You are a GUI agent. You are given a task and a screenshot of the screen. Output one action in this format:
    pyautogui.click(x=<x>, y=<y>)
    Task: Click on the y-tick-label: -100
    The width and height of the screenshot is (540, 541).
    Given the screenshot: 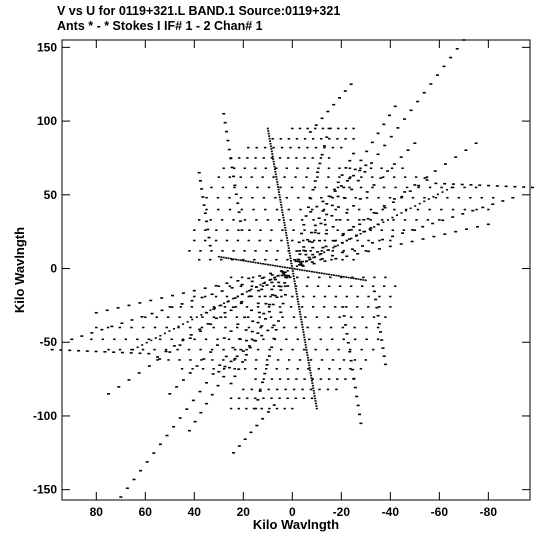 What is the action you would take?
    pyautogui.click(x=45, y=416)
    